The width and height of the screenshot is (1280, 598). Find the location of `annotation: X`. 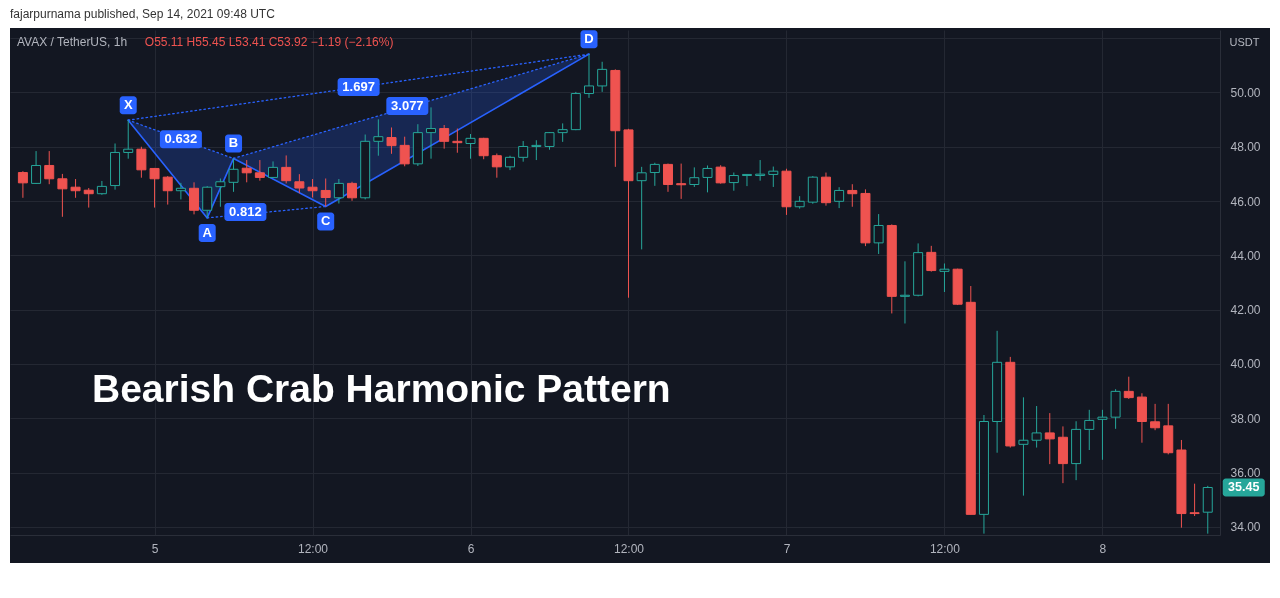

annotation: X is located at coordinates (128, 105).